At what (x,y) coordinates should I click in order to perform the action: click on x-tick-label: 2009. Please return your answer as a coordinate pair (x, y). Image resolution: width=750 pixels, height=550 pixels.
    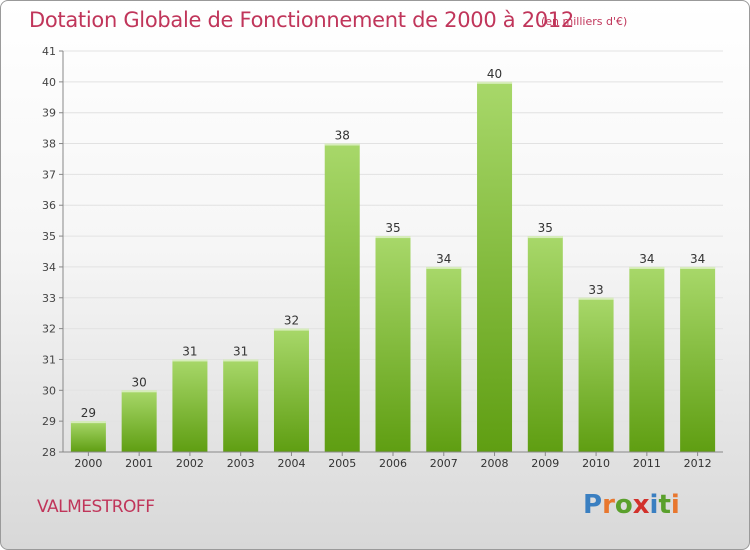
    Looking at the image, I should click on (545, 463).